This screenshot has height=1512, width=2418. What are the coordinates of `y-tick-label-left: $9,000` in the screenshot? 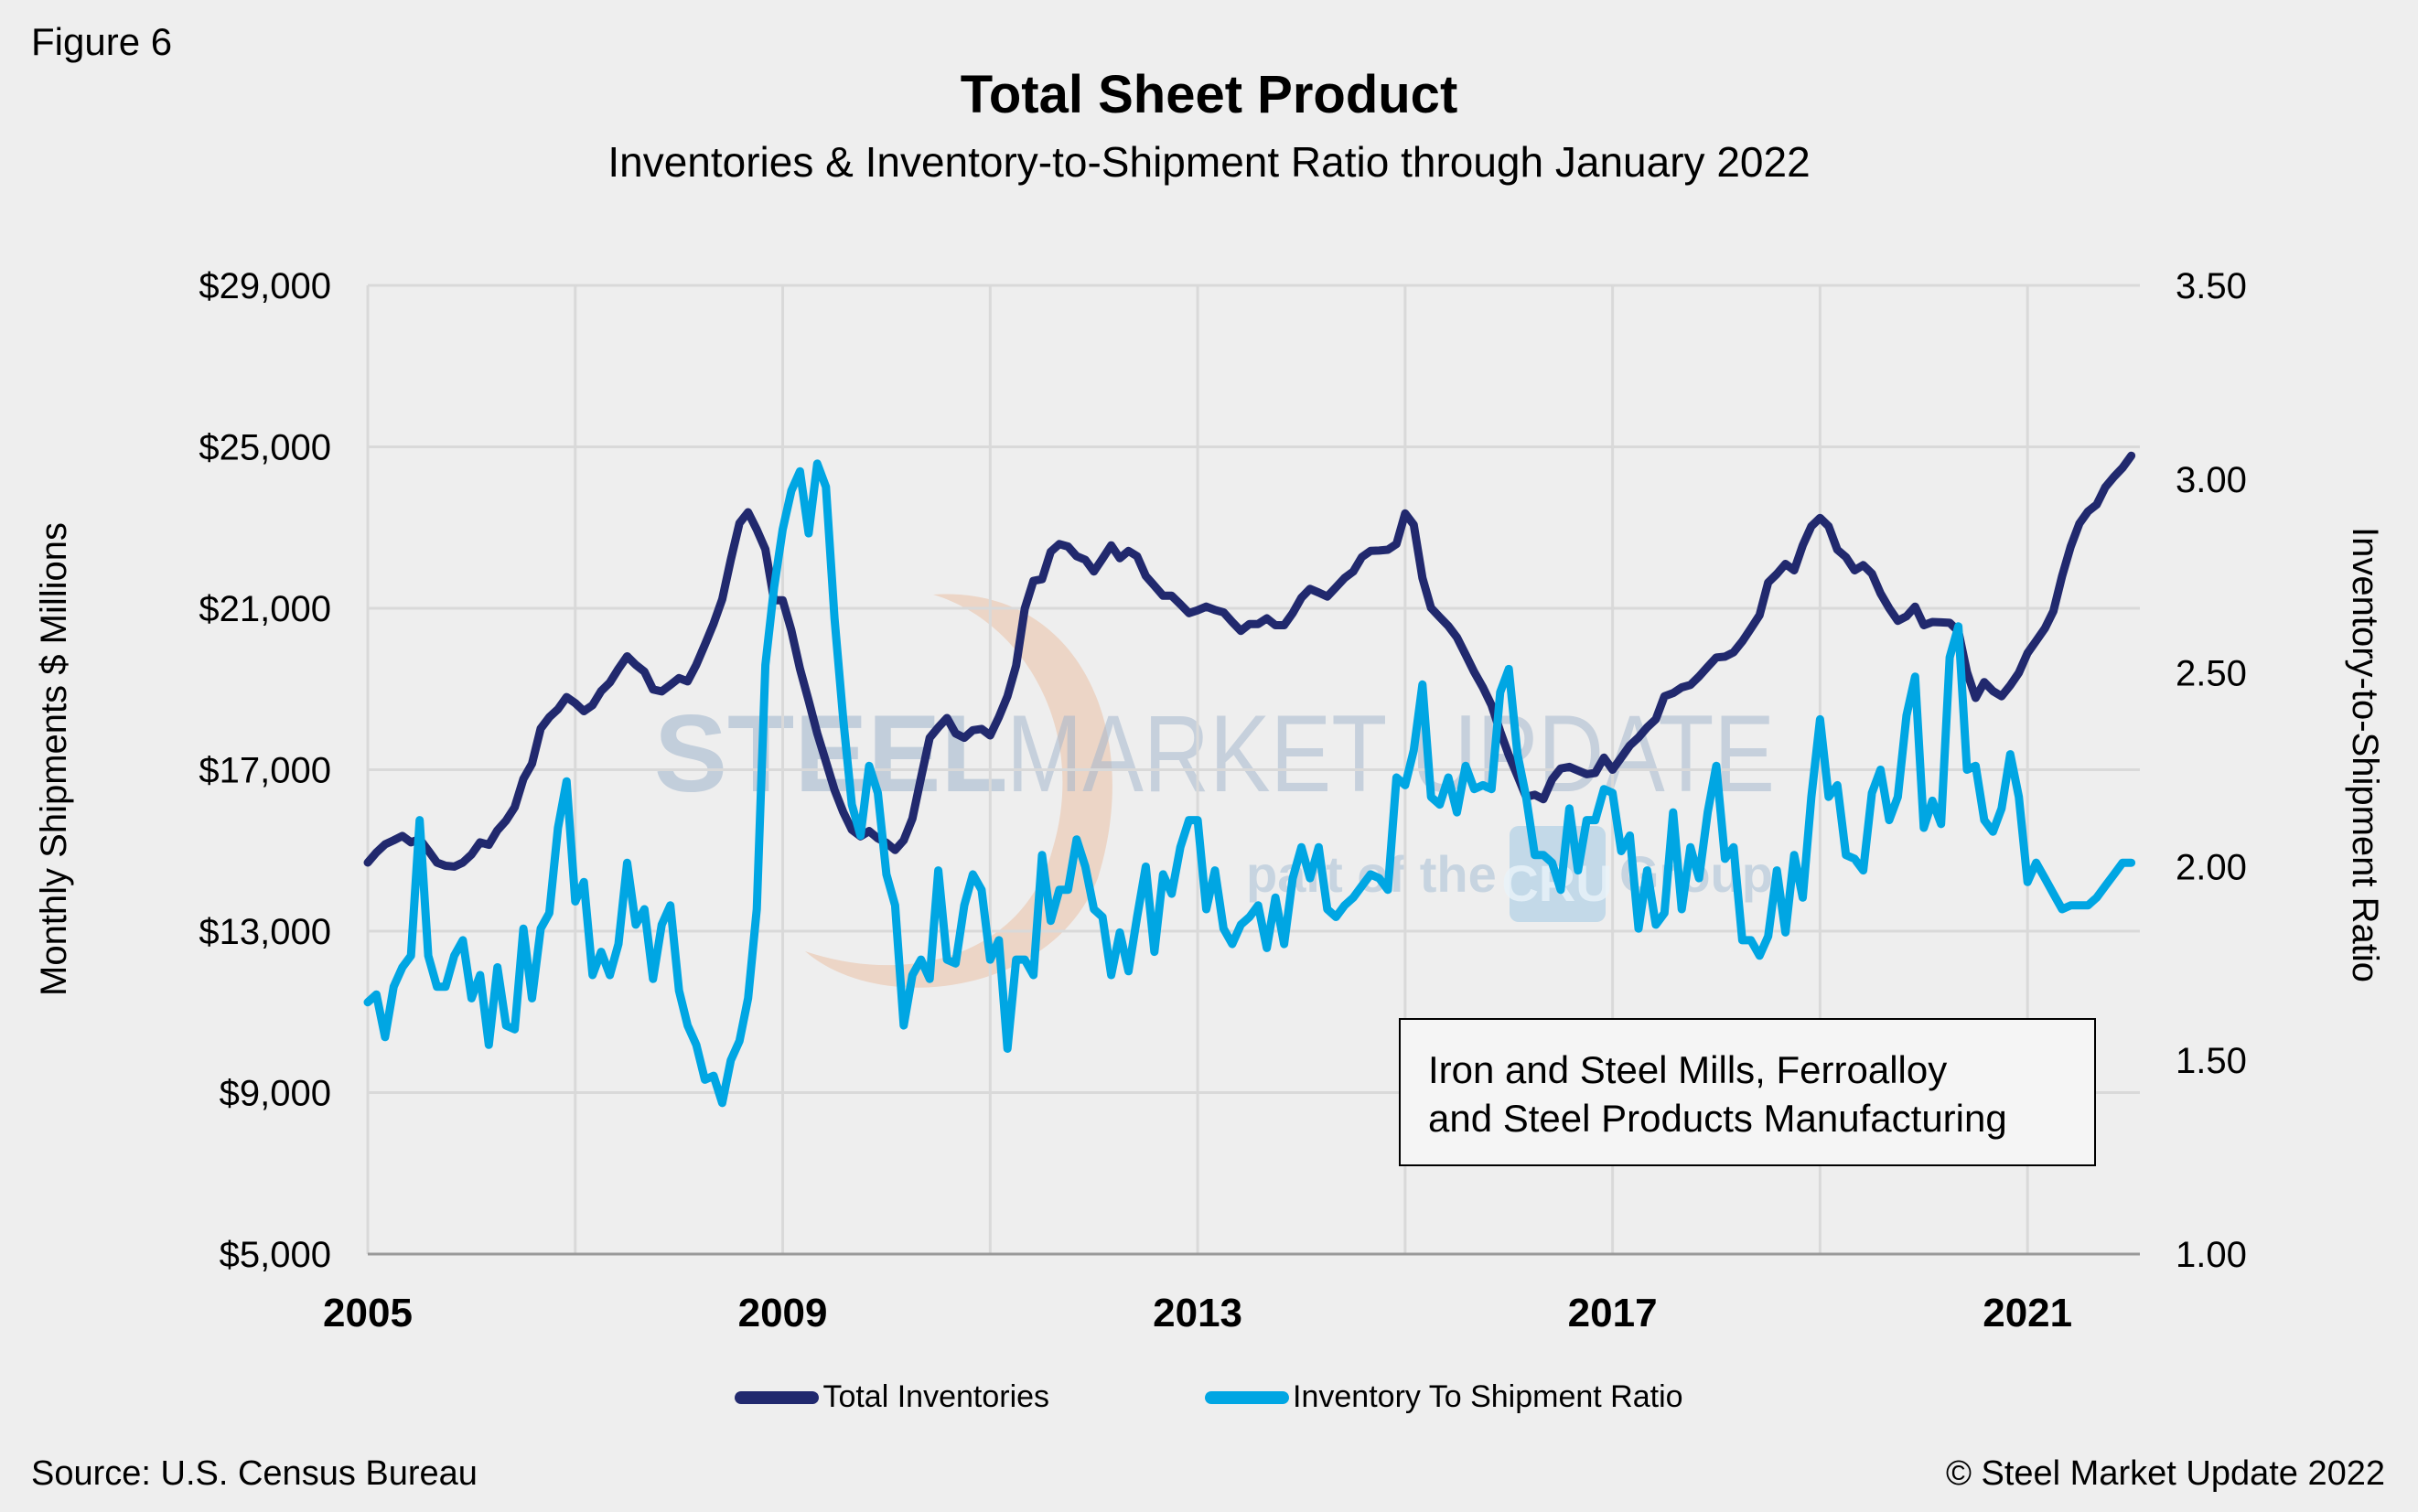 It's located at (275, 1094).